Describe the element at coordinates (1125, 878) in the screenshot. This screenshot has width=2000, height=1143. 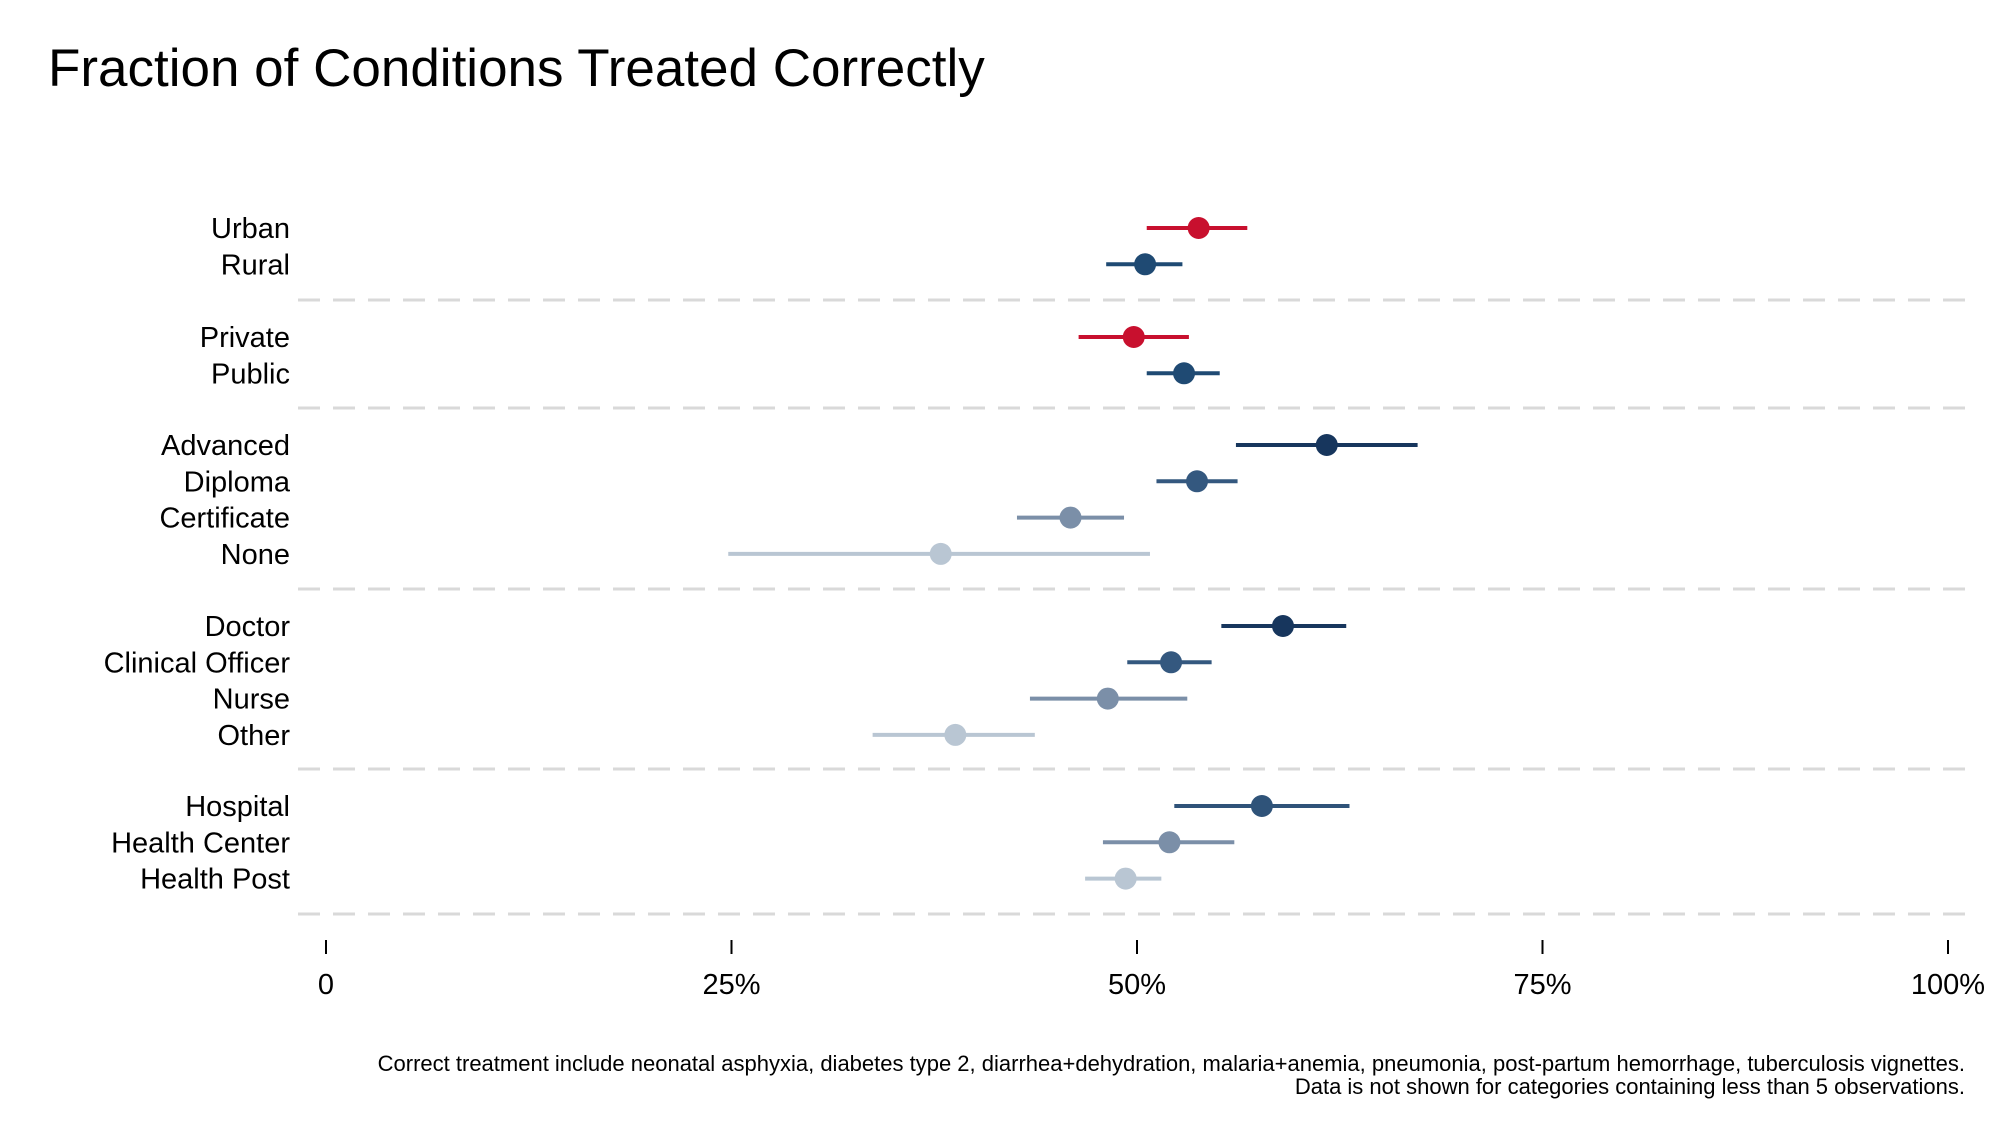
I see `point-health-post` at that location.